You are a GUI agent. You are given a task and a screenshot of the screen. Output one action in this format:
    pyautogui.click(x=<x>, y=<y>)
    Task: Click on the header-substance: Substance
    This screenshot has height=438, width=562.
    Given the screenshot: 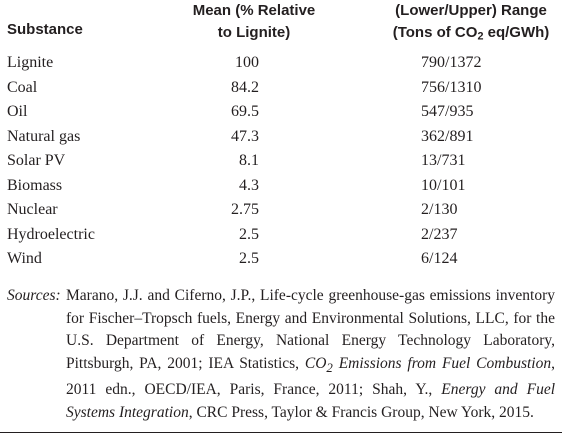 What is the action you would take?
    pyautogui.click(x=45, y=30)
    